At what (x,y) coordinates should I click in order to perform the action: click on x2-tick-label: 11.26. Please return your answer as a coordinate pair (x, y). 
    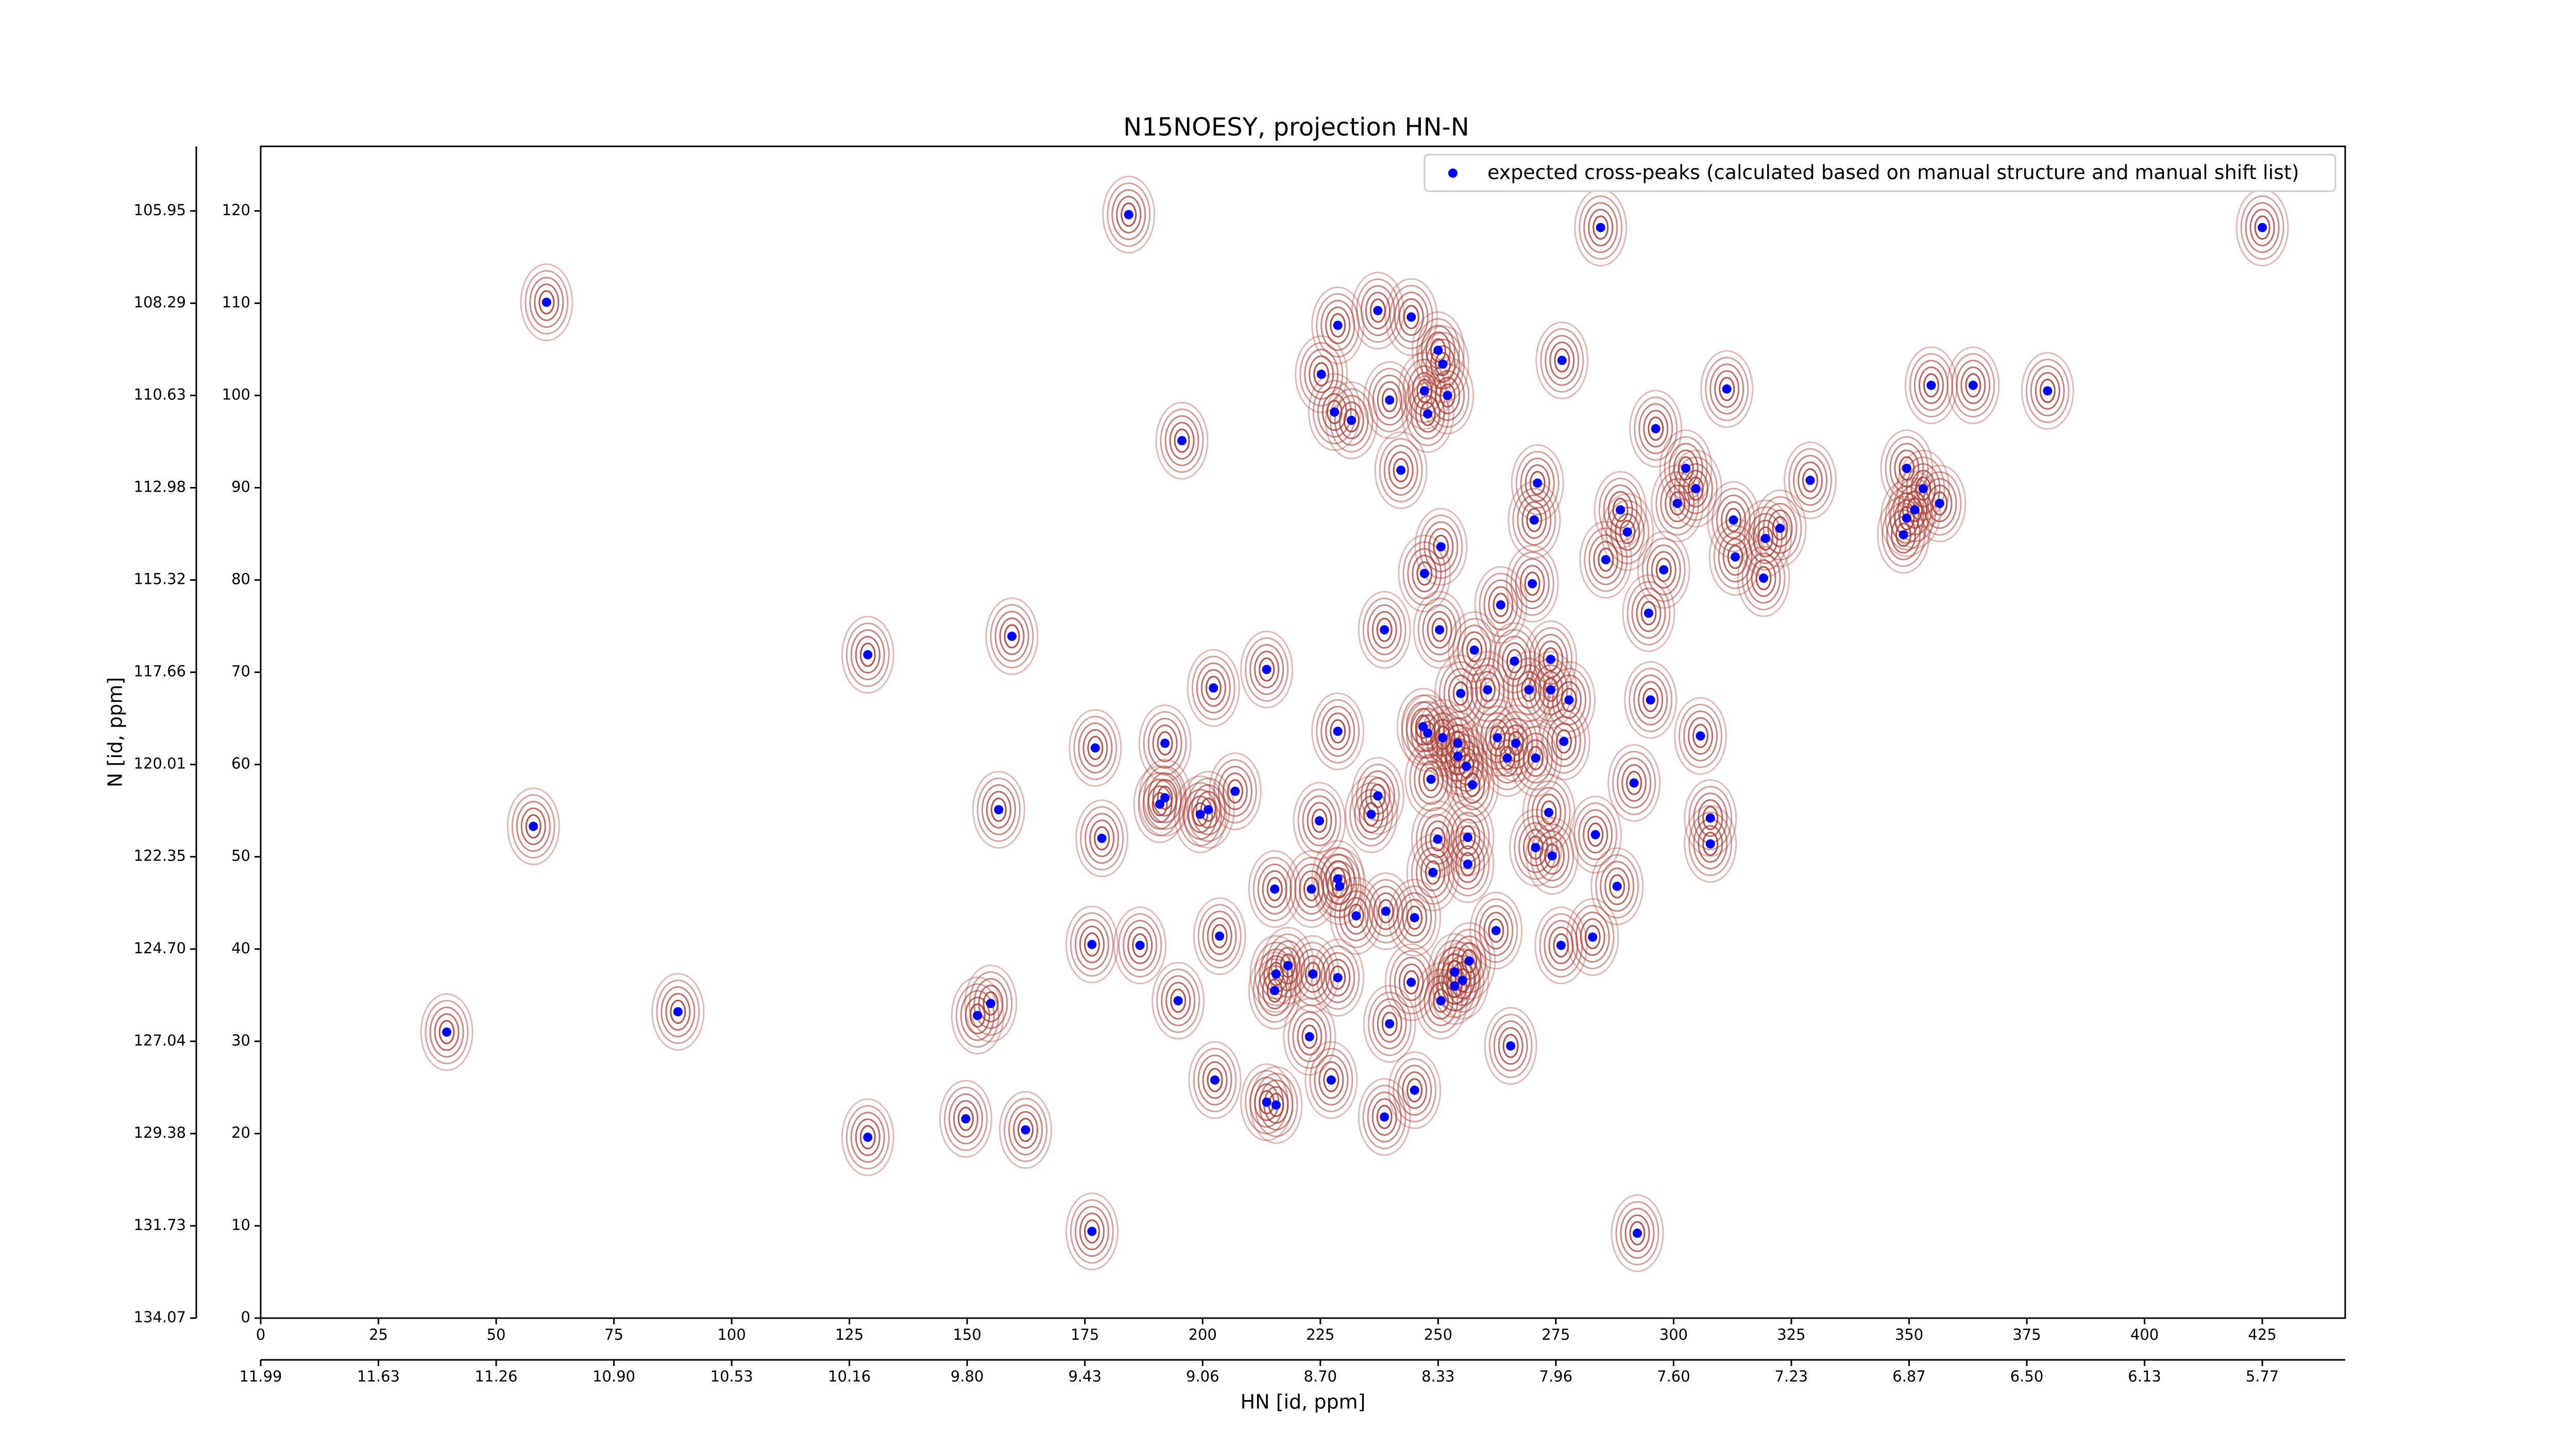
    Looking at the image, I should click on (497, 1376).